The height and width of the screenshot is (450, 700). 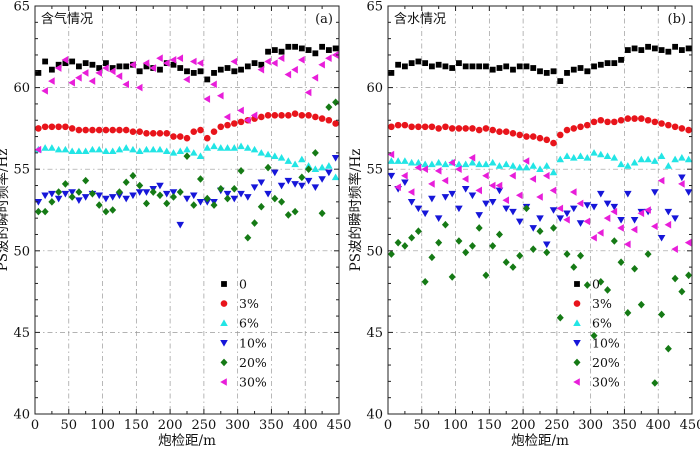 What do you see at coordinates (374, 7) in the screenshot?
I see `y-tick-label: 65` at bounding box center [374, 7].